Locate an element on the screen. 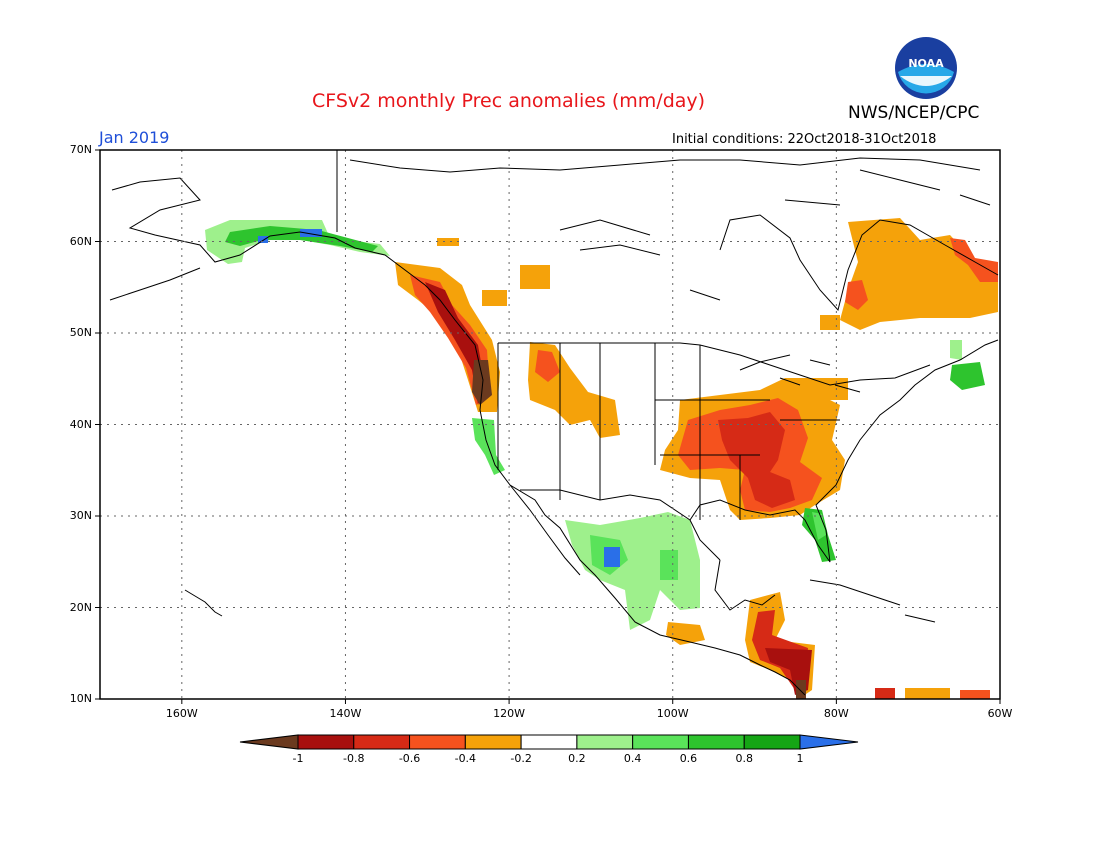 This screenshot has height=850, width=1100. lat-label: 70N is located at coordinates (80, 149).